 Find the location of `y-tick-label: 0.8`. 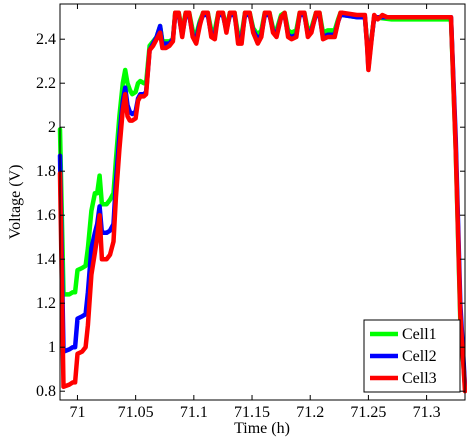

y-tick-label: 0.8 is located at coordinates (46, 391).